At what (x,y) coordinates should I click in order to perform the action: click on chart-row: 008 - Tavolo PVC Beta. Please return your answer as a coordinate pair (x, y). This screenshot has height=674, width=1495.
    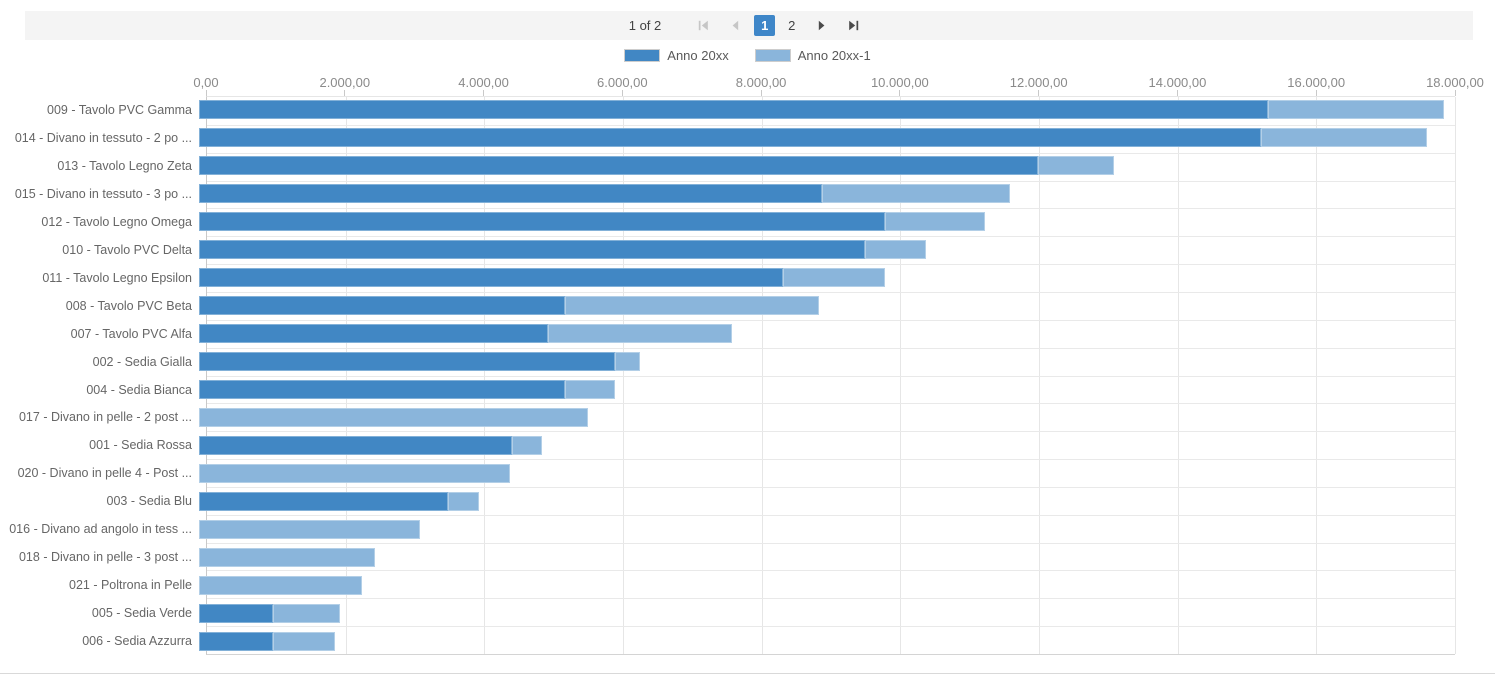
    Looking at the image, I should click on (727, 306).